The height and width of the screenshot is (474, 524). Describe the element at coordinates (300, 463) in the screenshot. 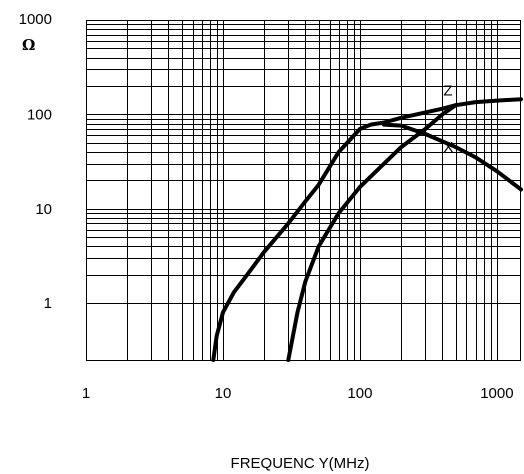

I see `x-axis-label: FREQUENC Y(MHz)` at that location.